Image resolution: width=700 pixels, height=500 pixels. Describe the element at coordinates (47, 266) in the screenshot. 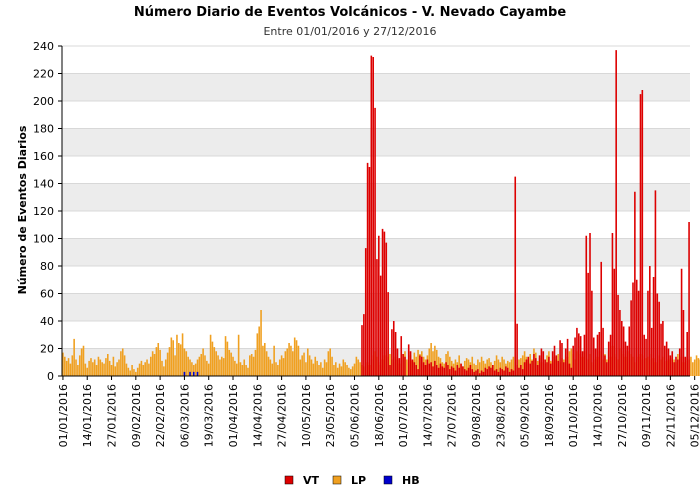

I see `y-tick-label: 80` at that location.